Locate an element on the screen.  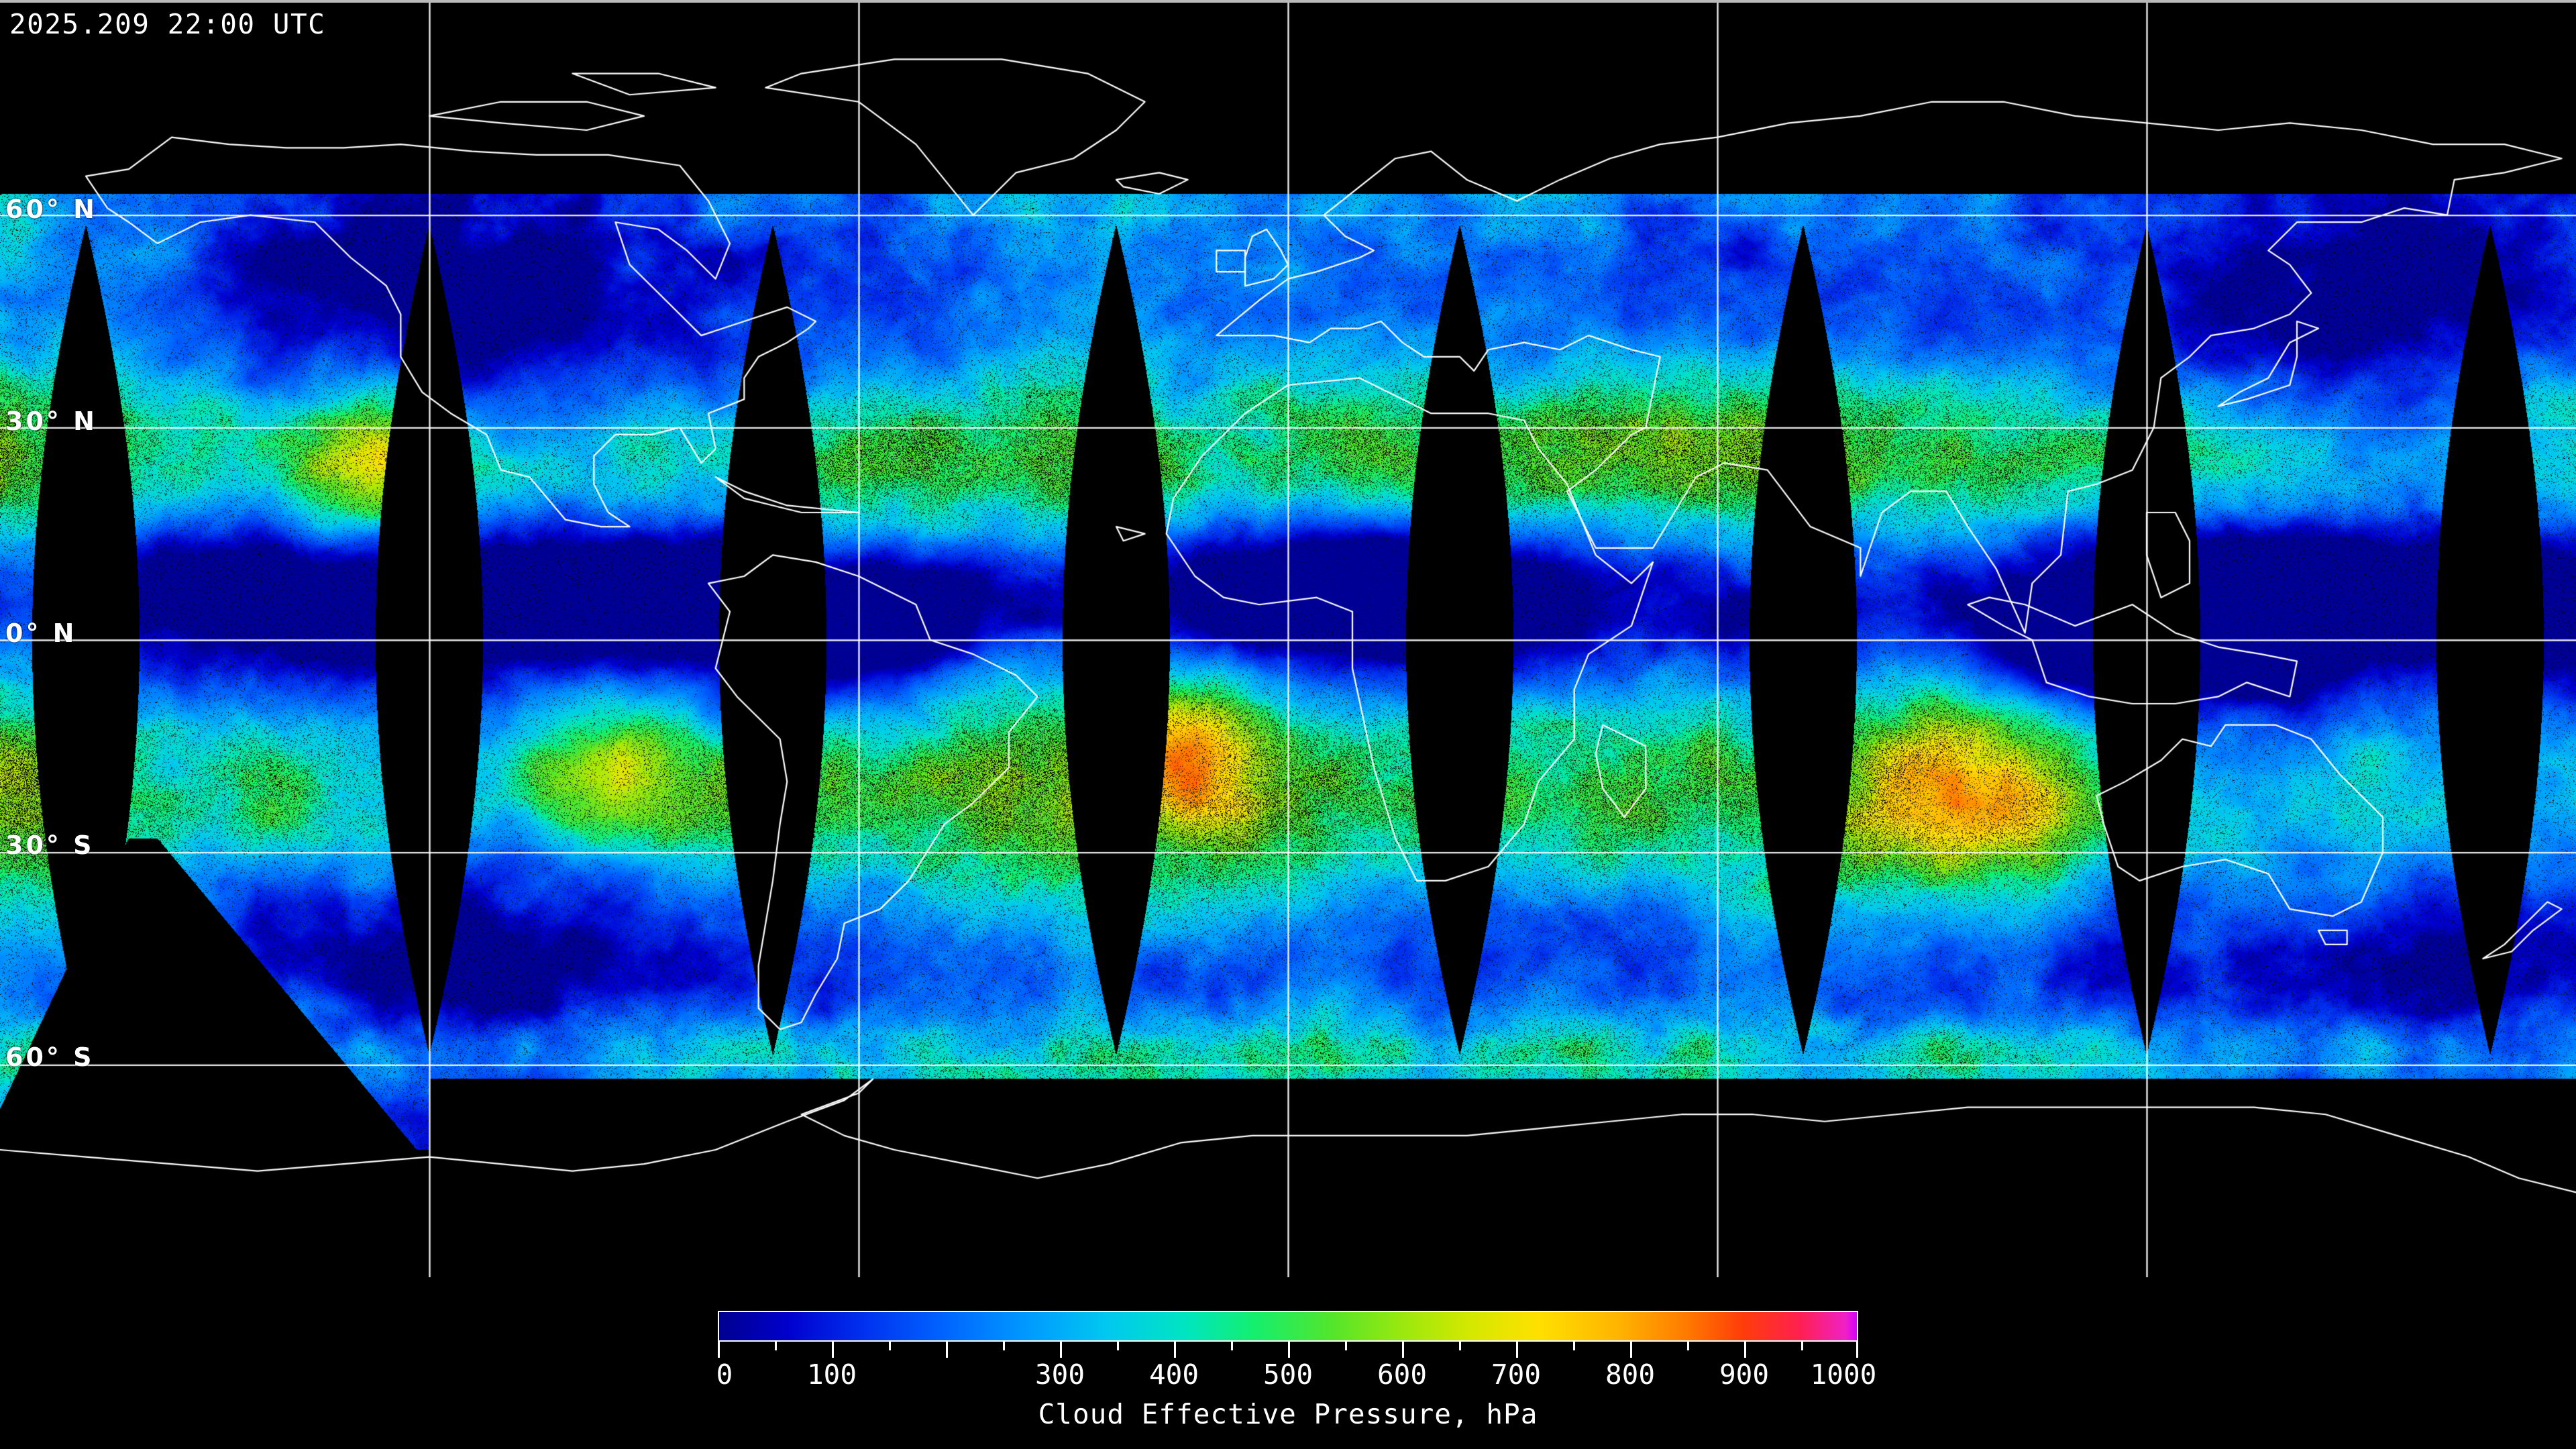
lat-label-60n: 60° N is located at coordinates (51, 209).